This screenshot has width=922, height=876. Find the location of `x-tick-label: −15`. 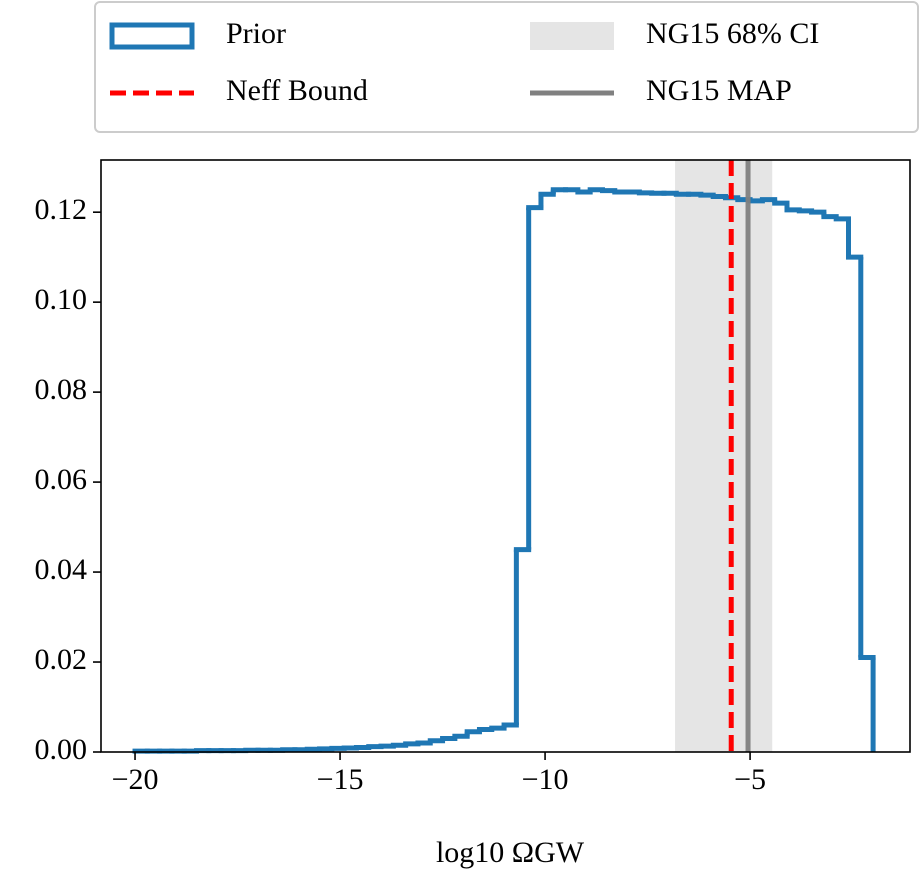

x-tick-label: −15 is located at coordinates (340, 779).